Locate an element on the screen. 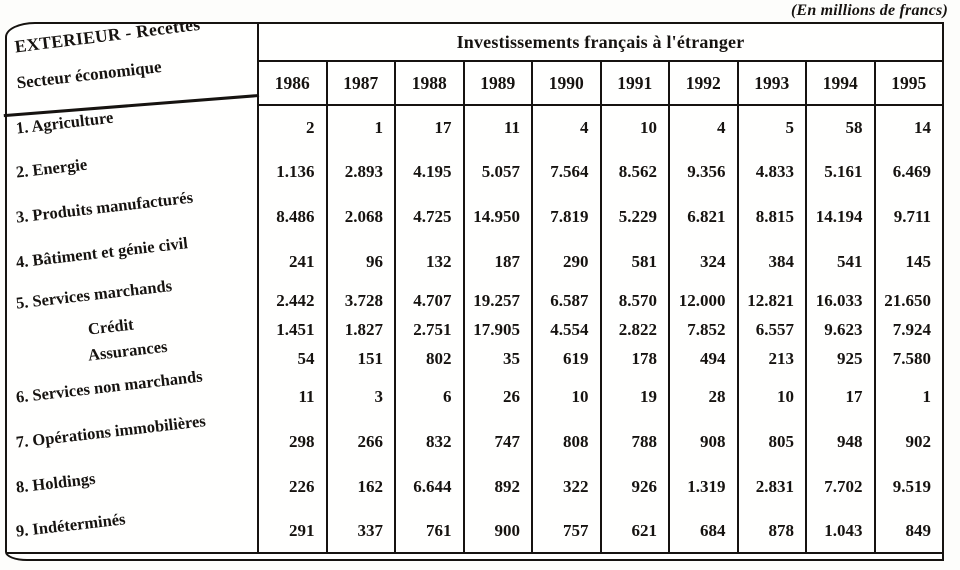  value-cell: 12.821 6.557 213 is located at coordinates (771, 329).